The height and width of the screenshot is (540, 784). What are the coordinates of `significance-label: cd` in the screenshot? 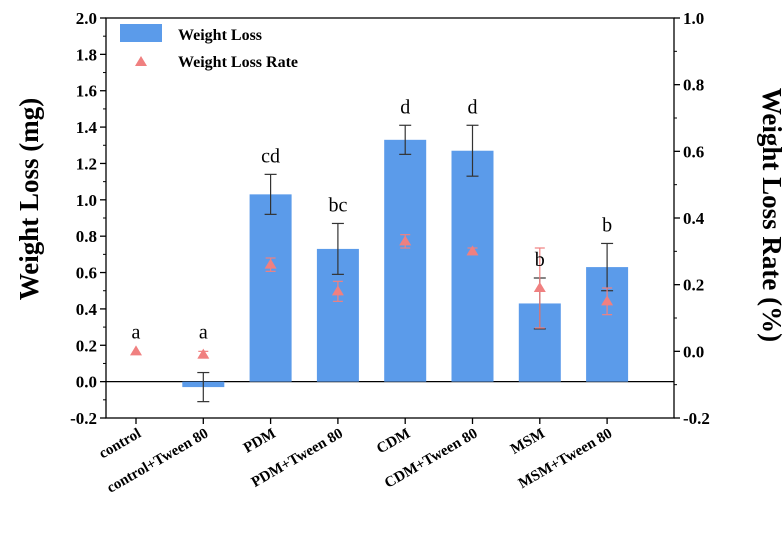 It's located at (270, 156).